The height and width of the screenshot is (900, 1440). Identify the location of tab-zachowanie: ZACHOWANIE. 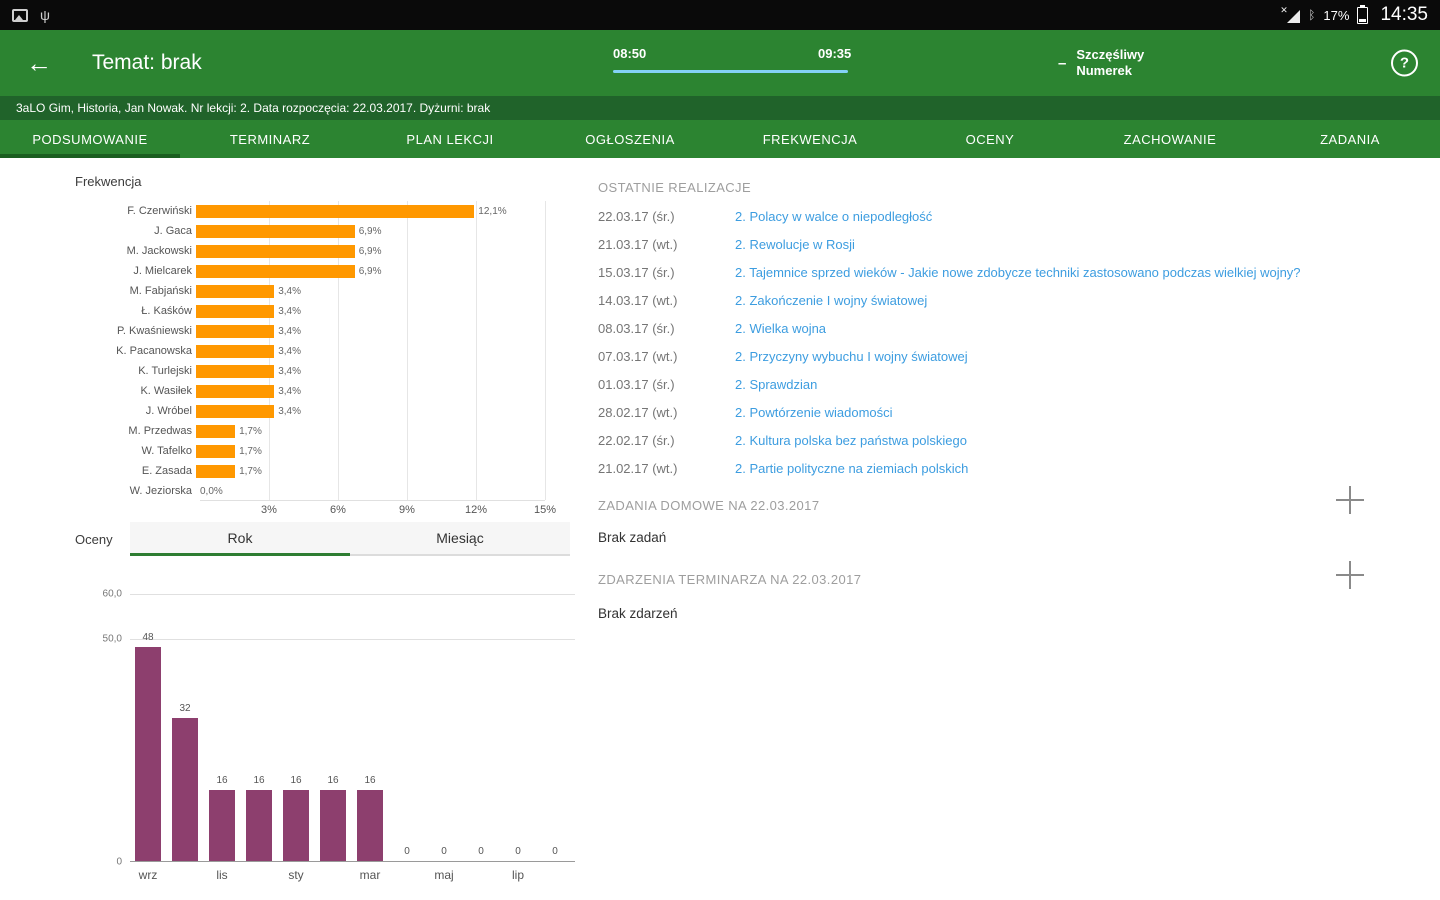
(1170, 139).